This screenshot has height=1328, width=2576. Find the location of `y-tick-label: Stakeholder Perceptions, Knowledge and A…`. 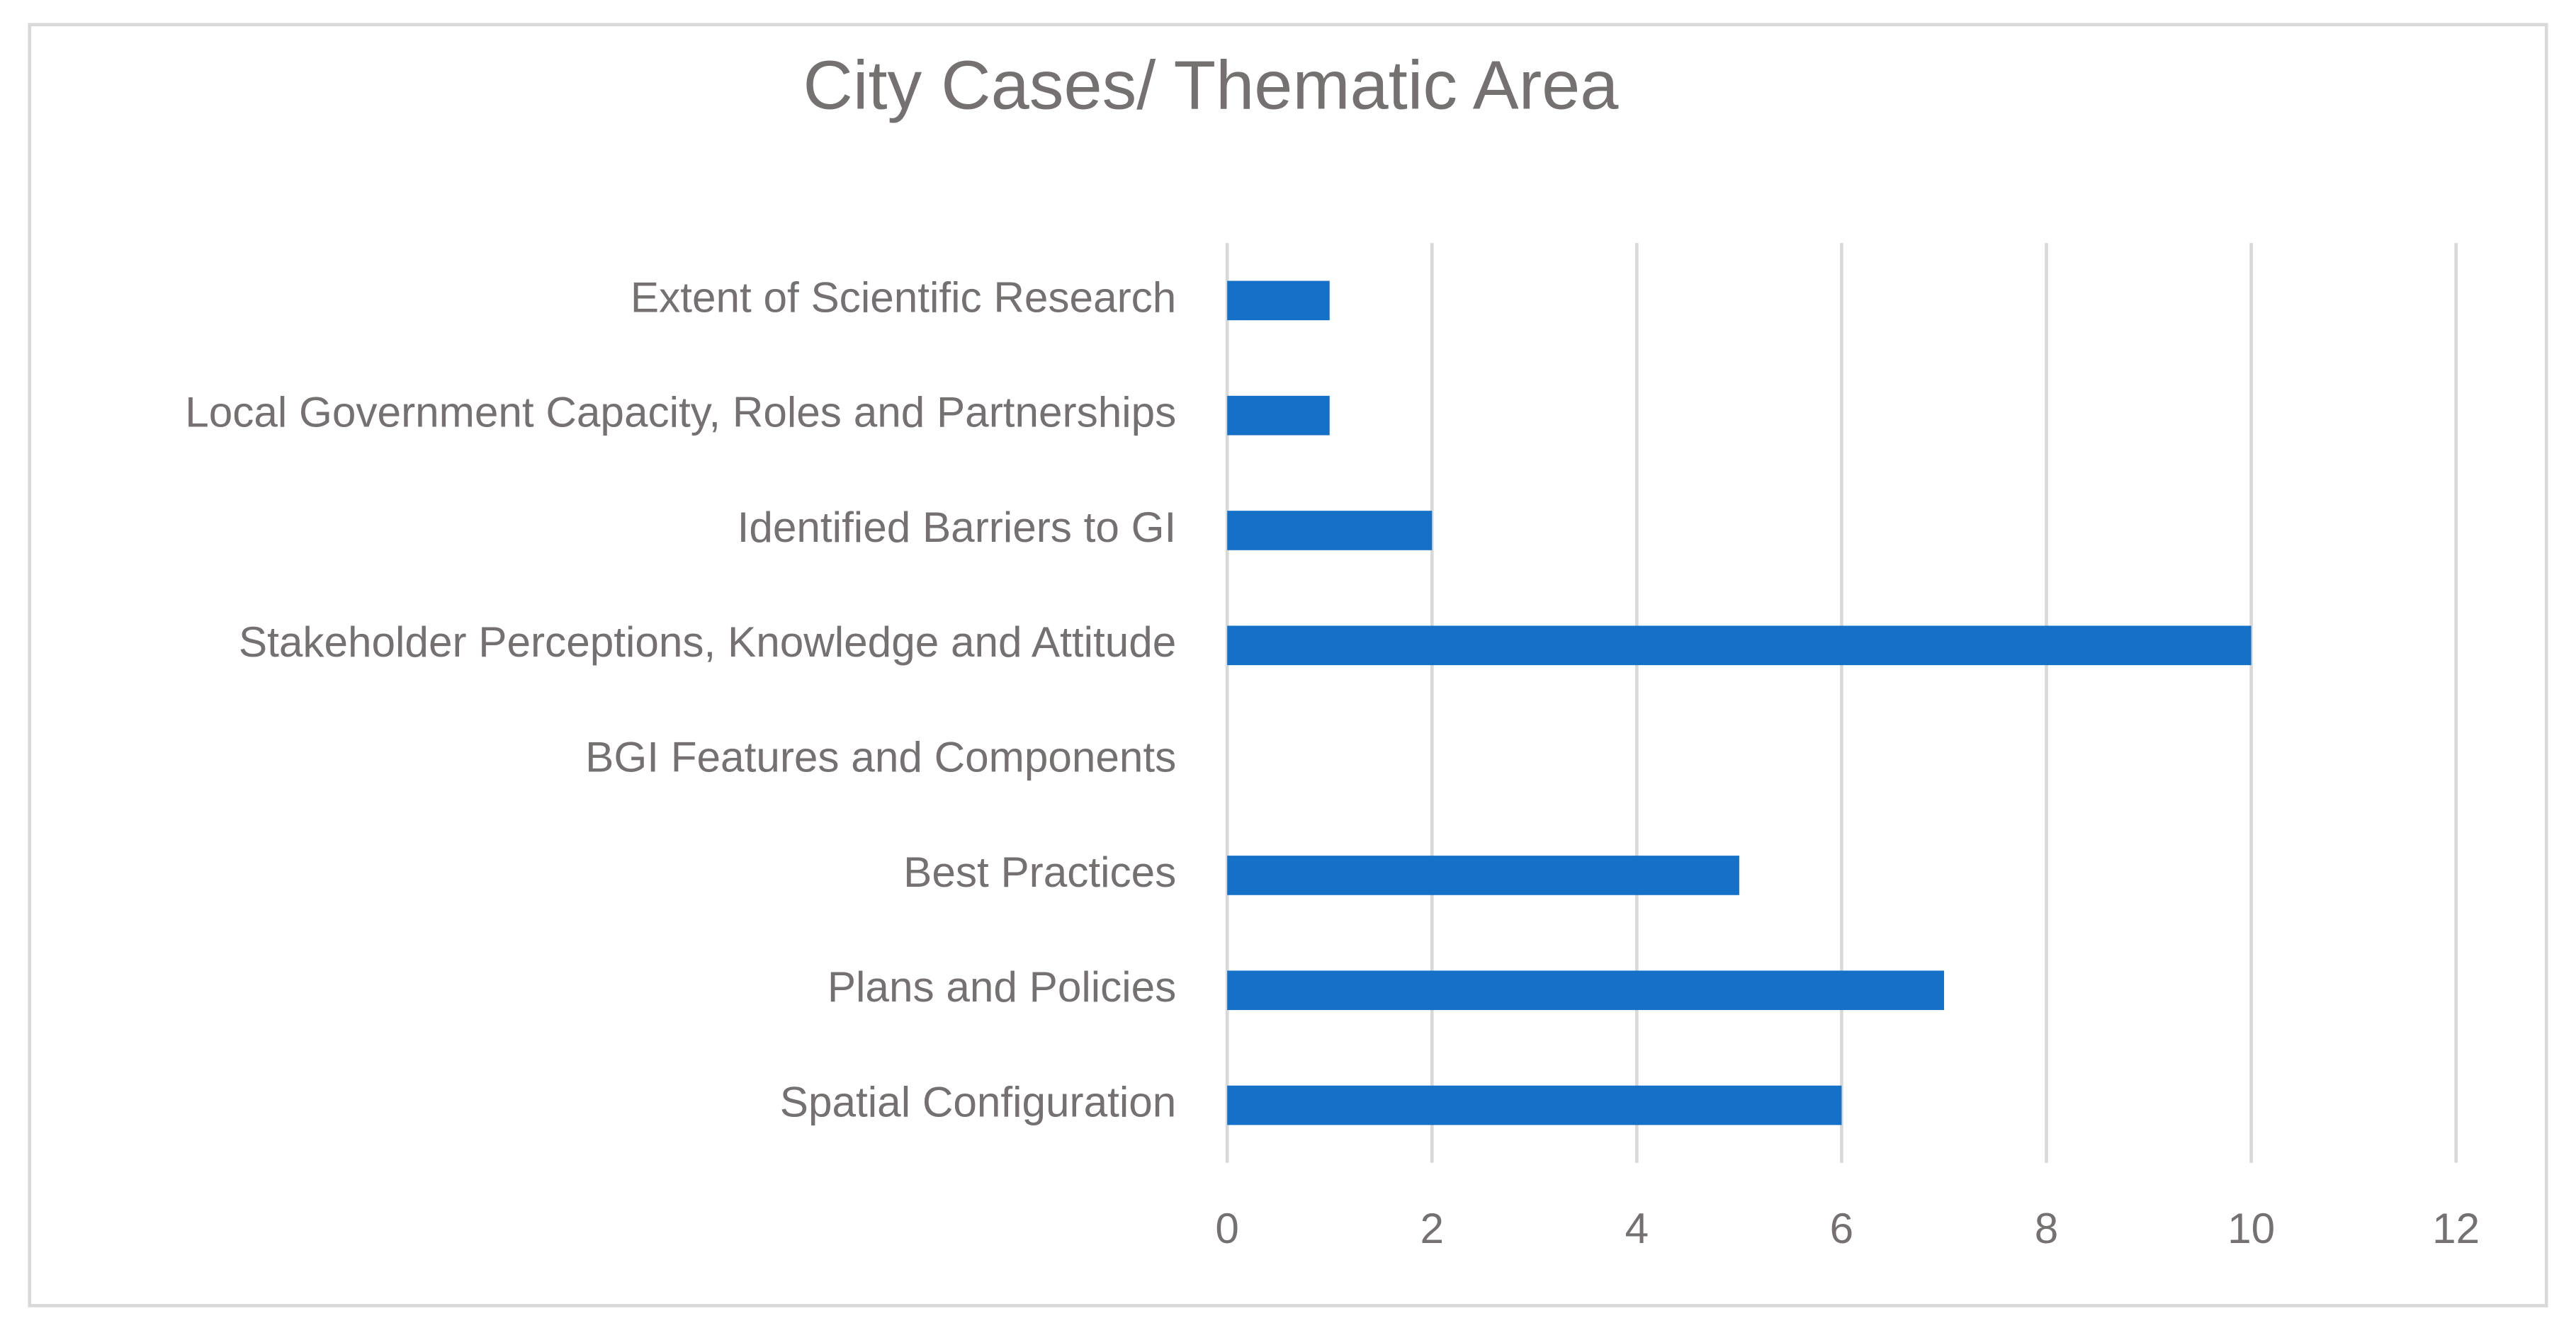

y-tick-label: Stakeholder Perceptions, Knowledge and A… is located at coordinates (707, 642).